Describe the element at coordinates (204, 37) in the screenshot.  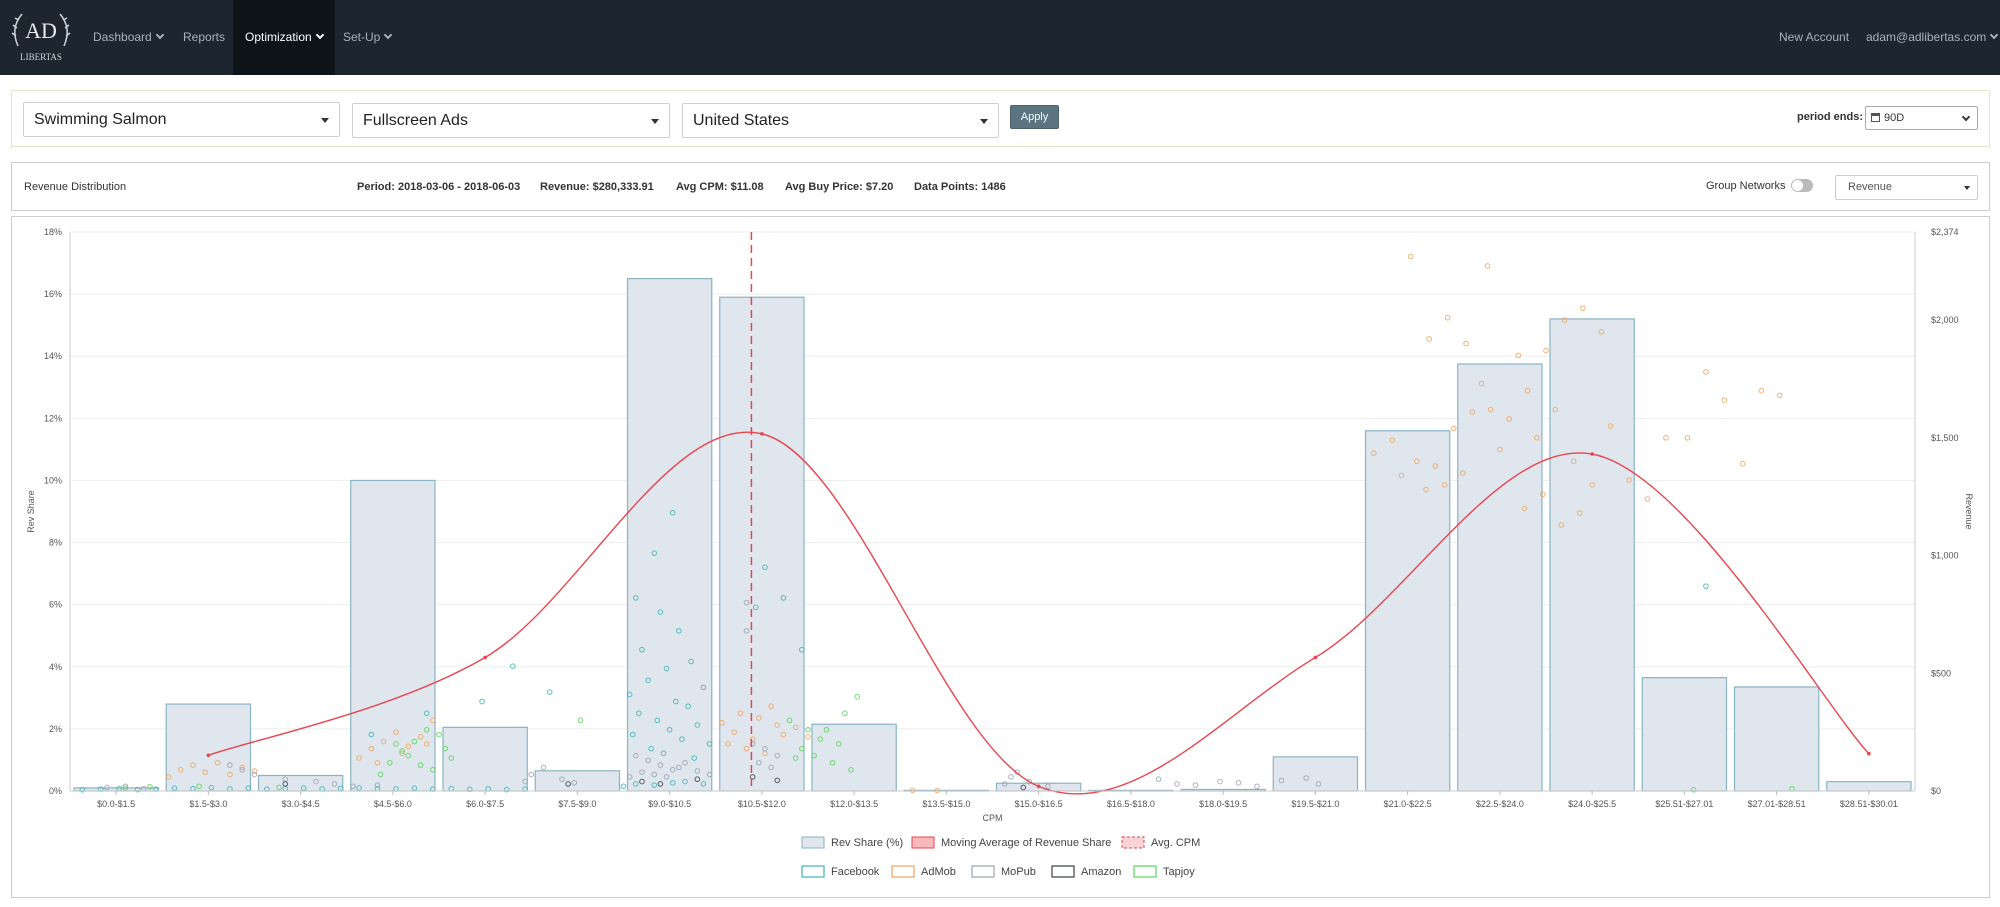
I see `nav-reports: Reports` at that location.